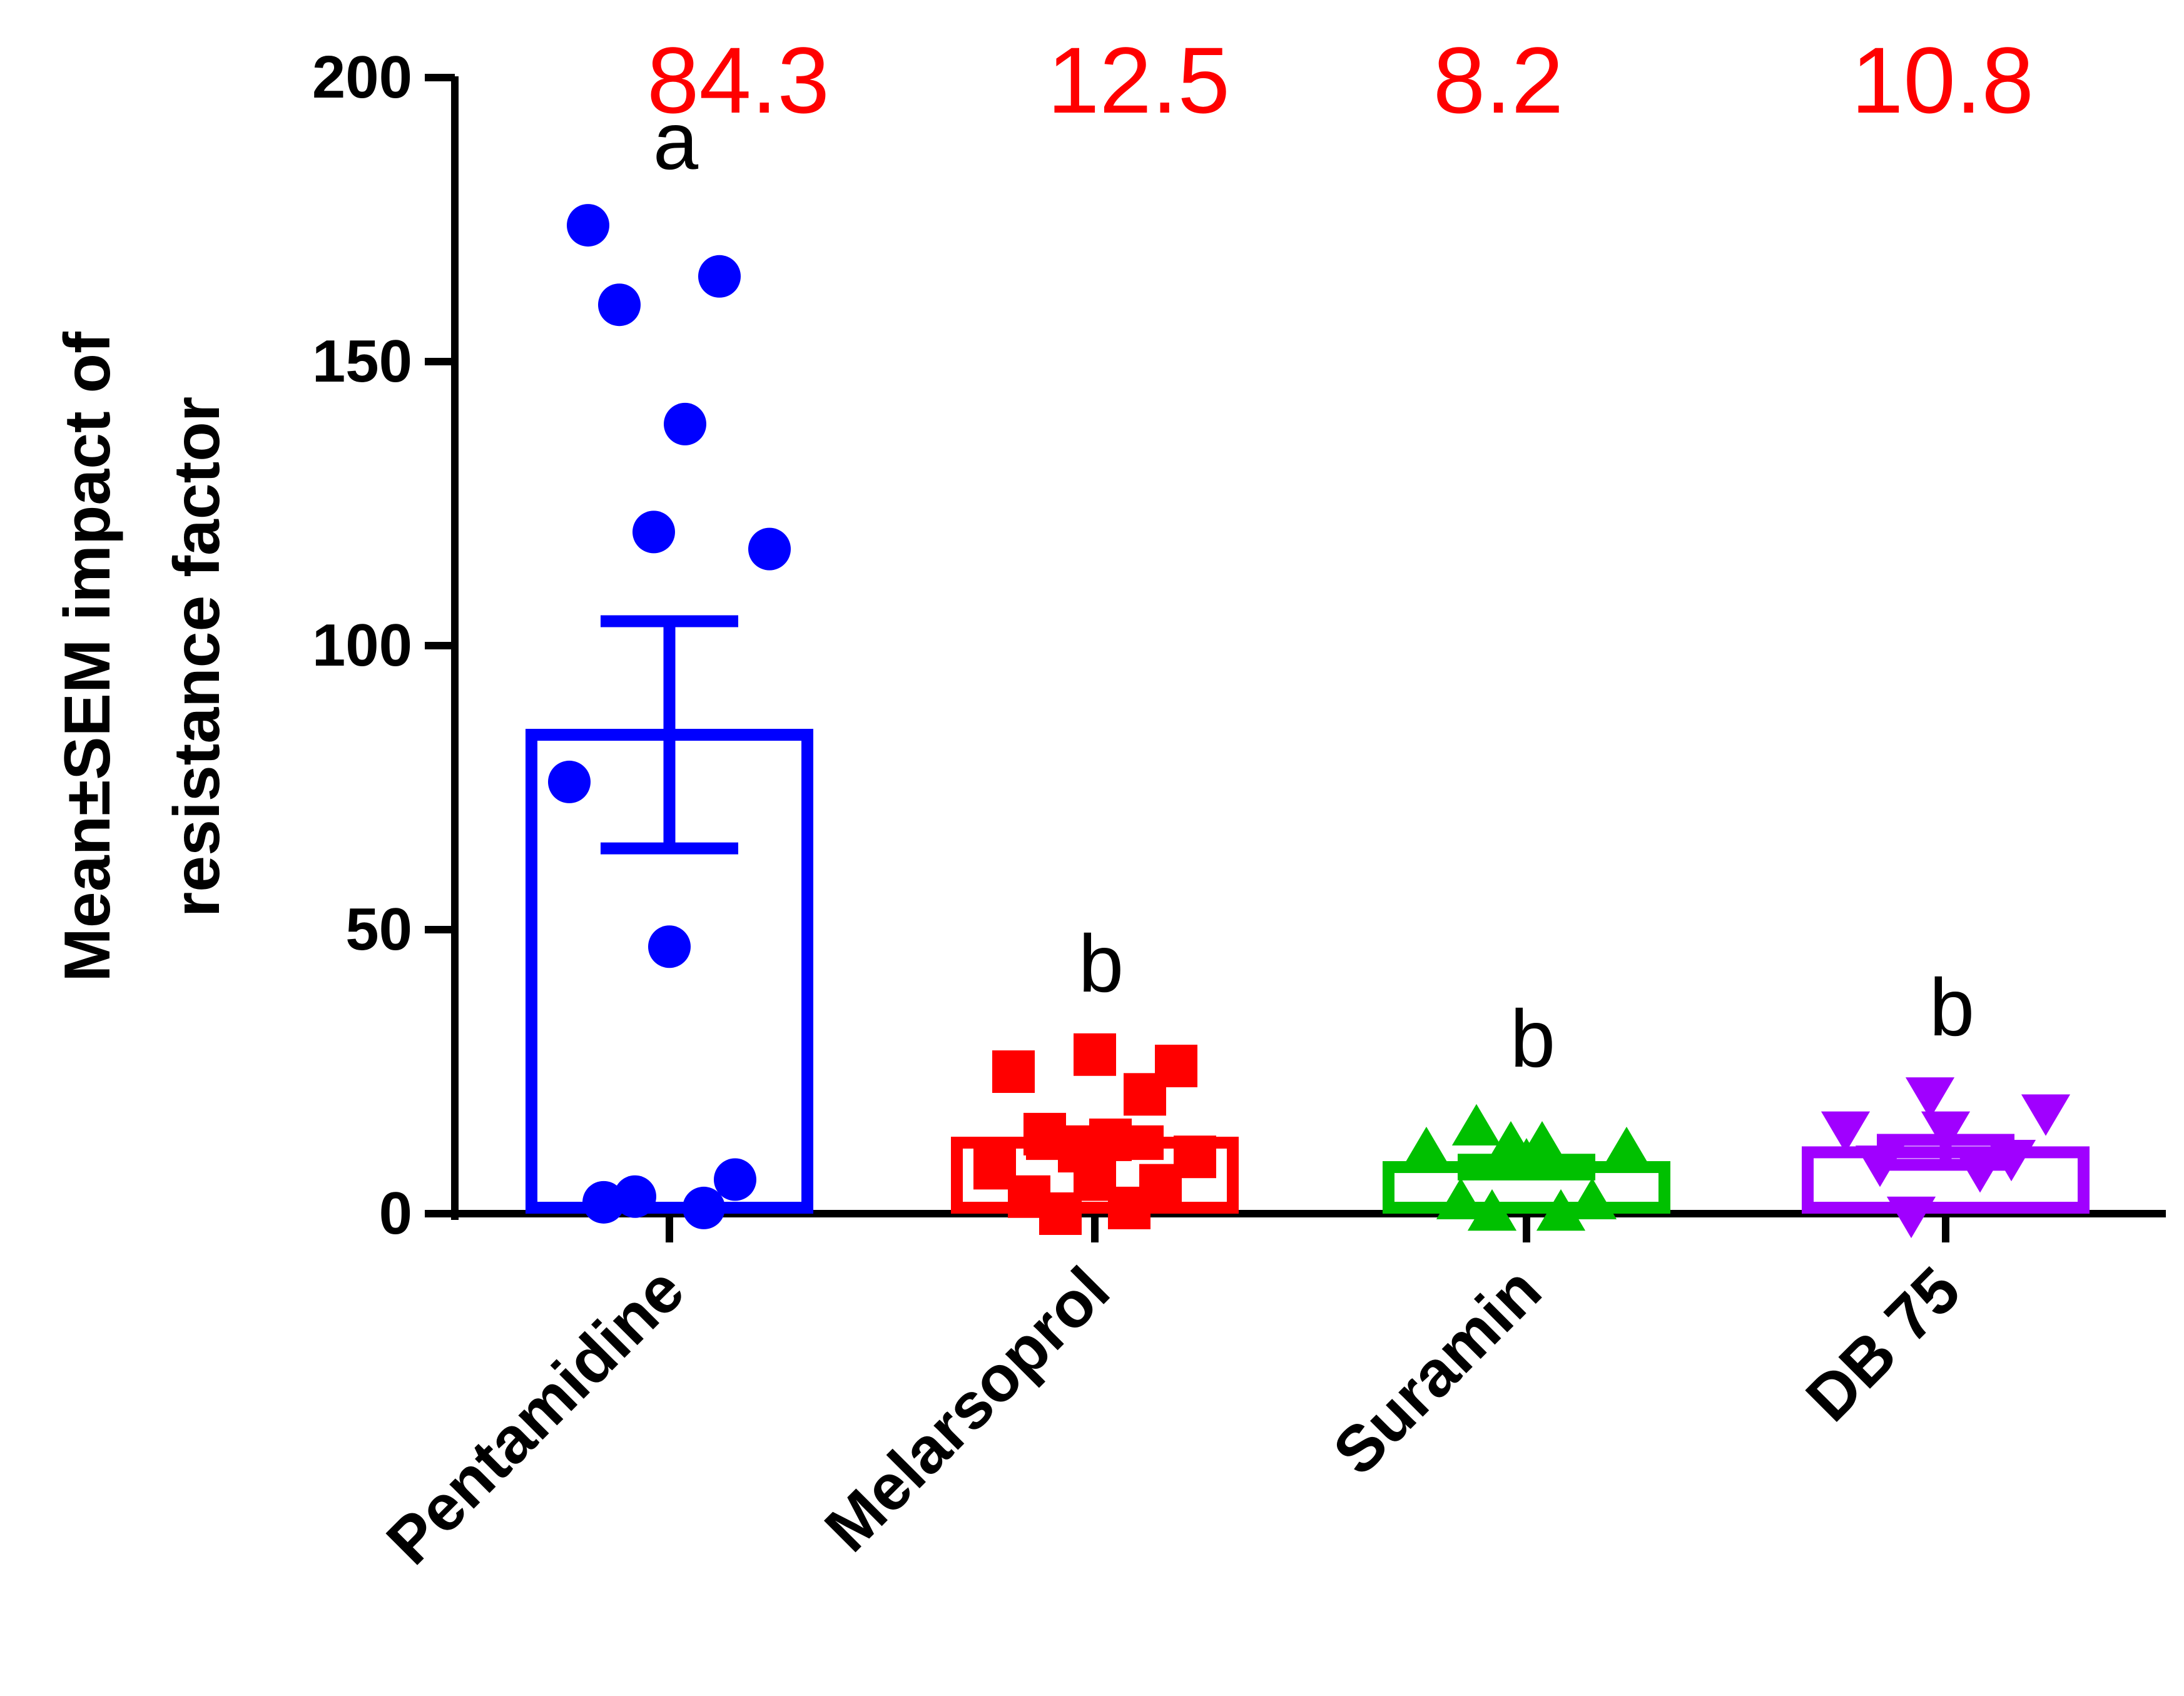  I want to click on x-tick-label-1: Pentamidine, so click(536, 1416).